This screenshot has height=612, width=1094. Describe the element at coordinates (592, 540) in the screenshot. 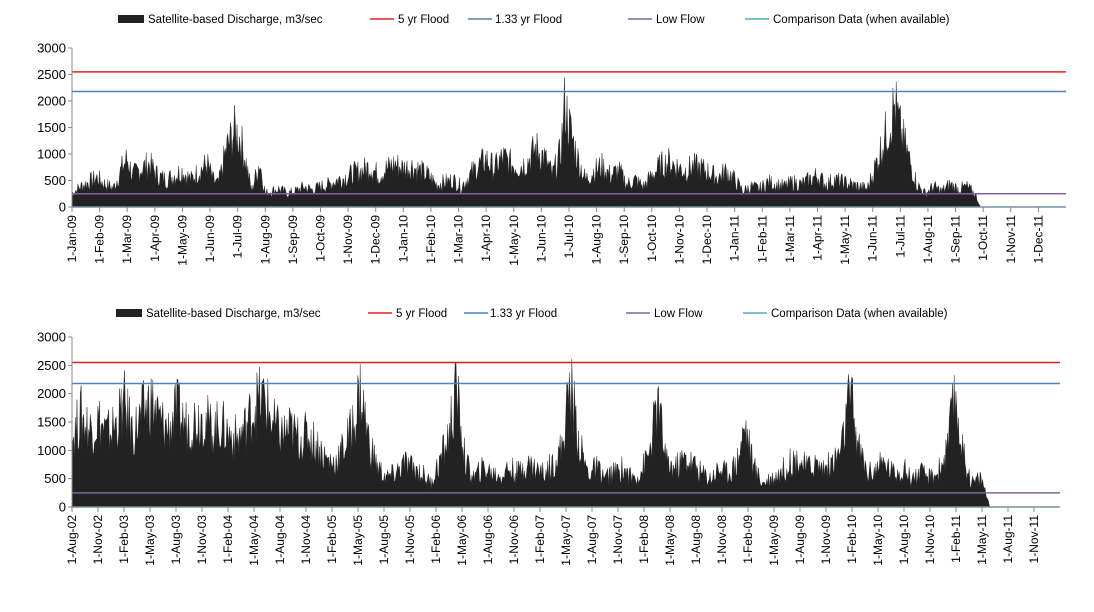

I see `x-tick-label: 1-Aug-07` at that location.